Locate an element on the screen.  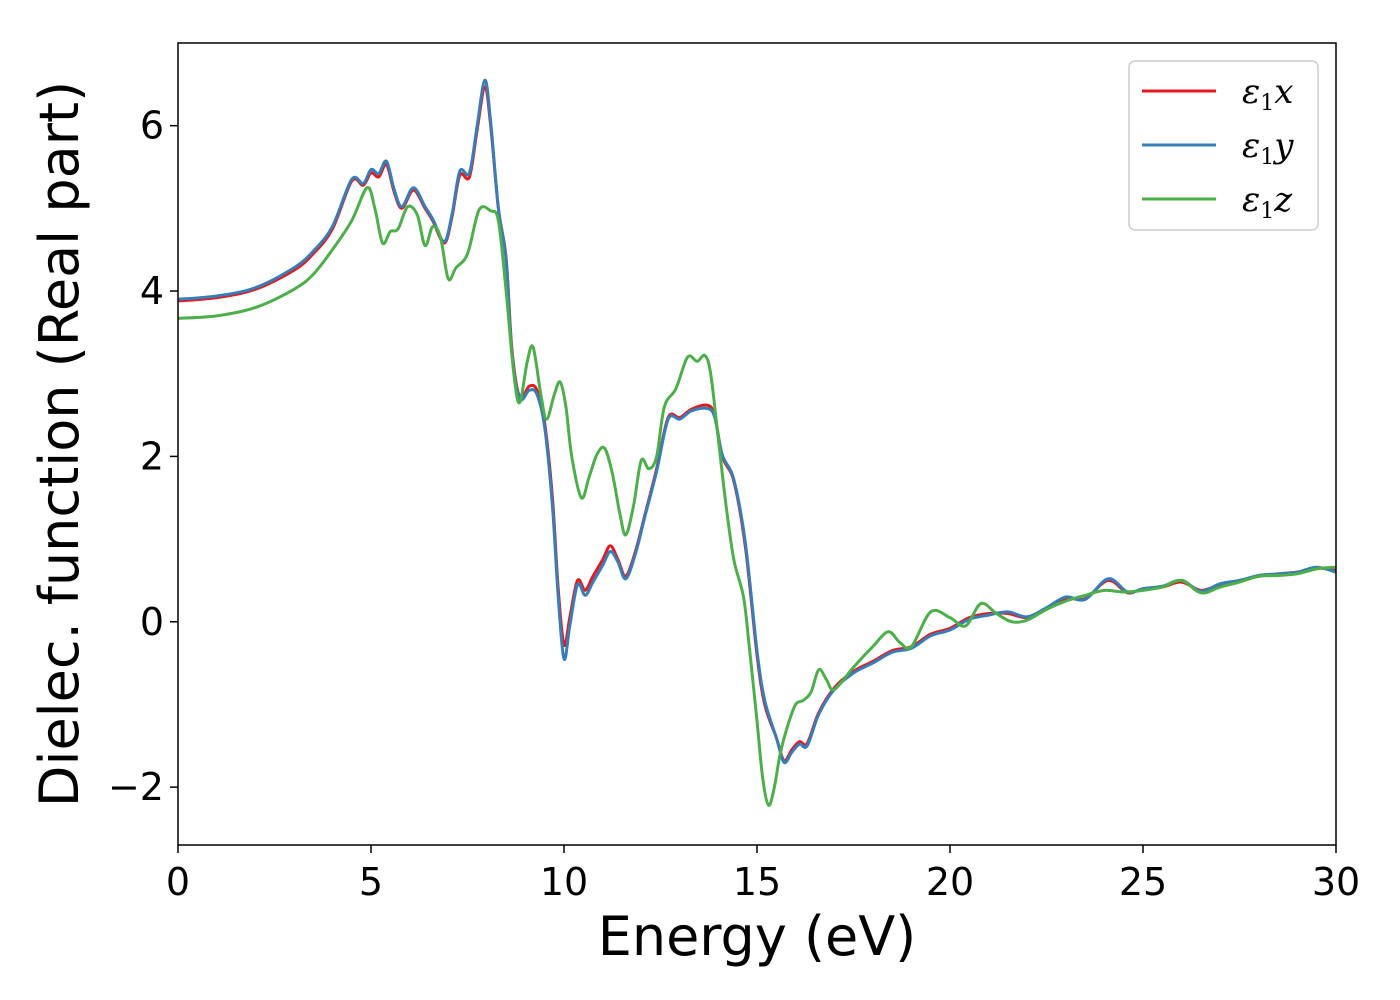
x-tick-label: 15 is located at coordinates (757, 882).